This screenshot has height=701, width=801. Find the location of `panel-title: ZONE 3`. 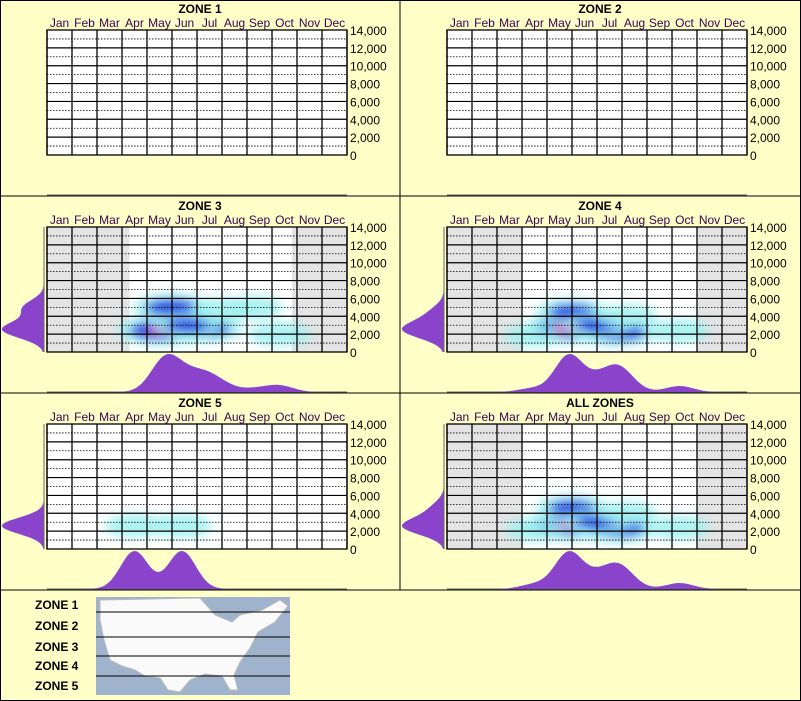

panel-title: ZONE 3 is located at coordinates (200, 206).